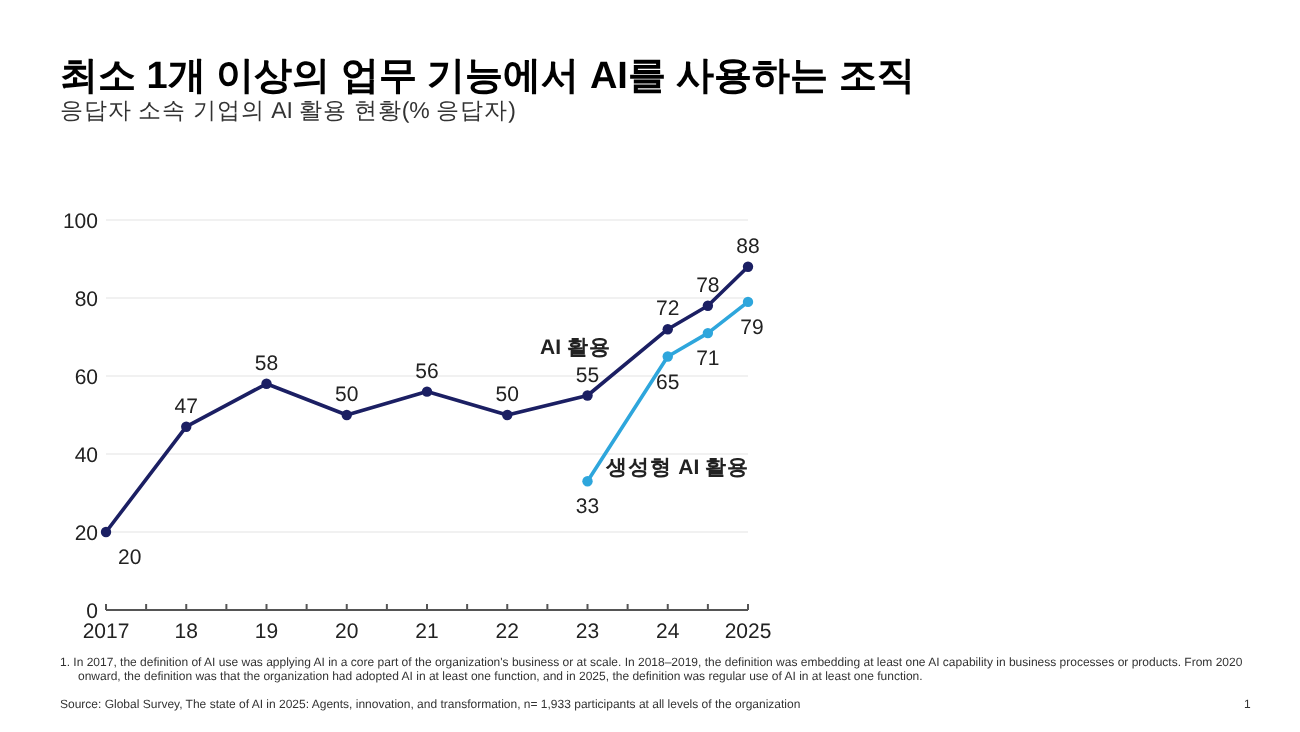  I want to click on series-label: AI 활용, so click(575, 347).